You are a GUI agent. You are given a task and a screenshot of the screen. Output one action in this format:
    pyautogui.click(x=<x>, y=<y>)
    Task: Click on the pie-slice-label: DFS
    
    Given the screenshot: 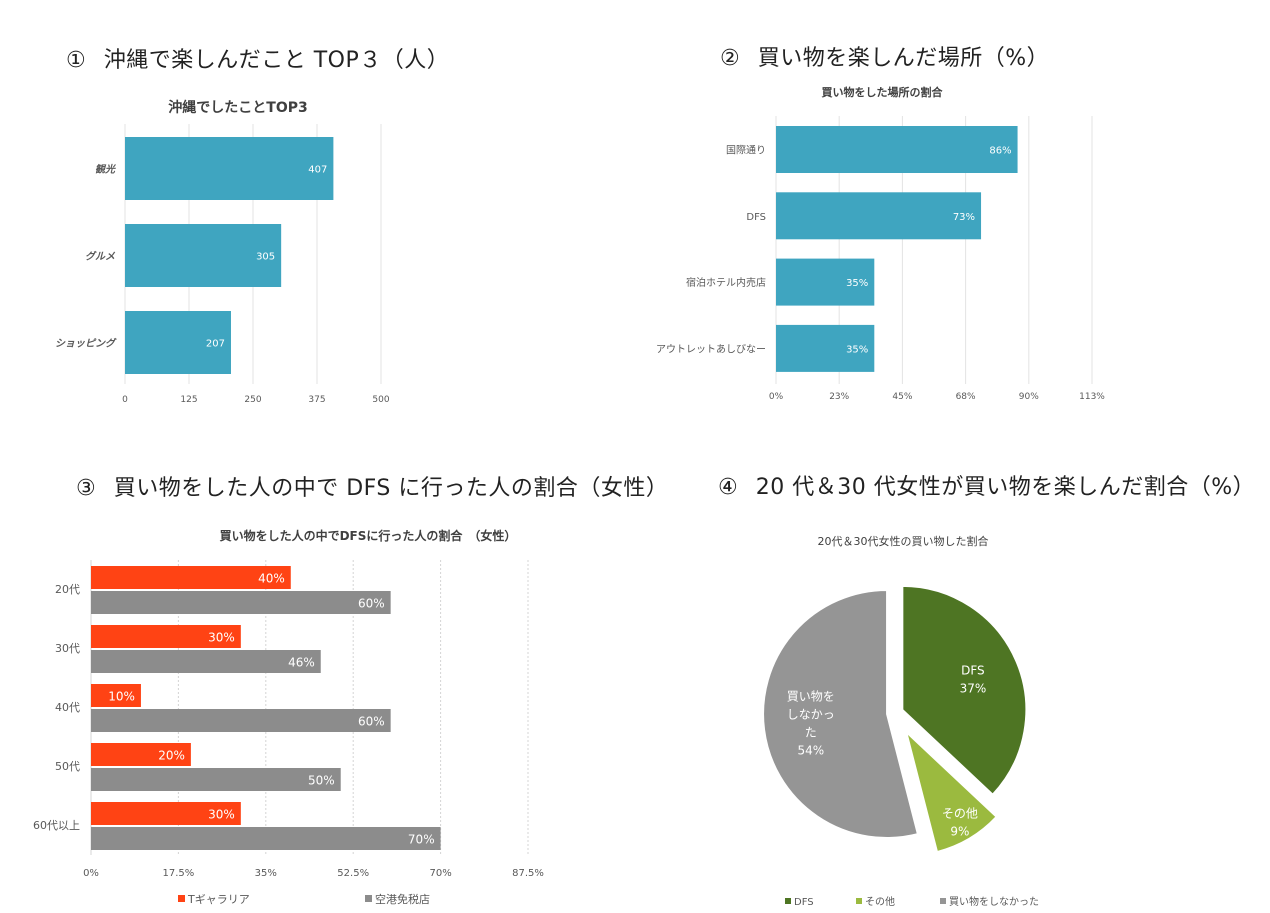 What is the action you would take?
    pyautogui.click(x=973, y=670)
    